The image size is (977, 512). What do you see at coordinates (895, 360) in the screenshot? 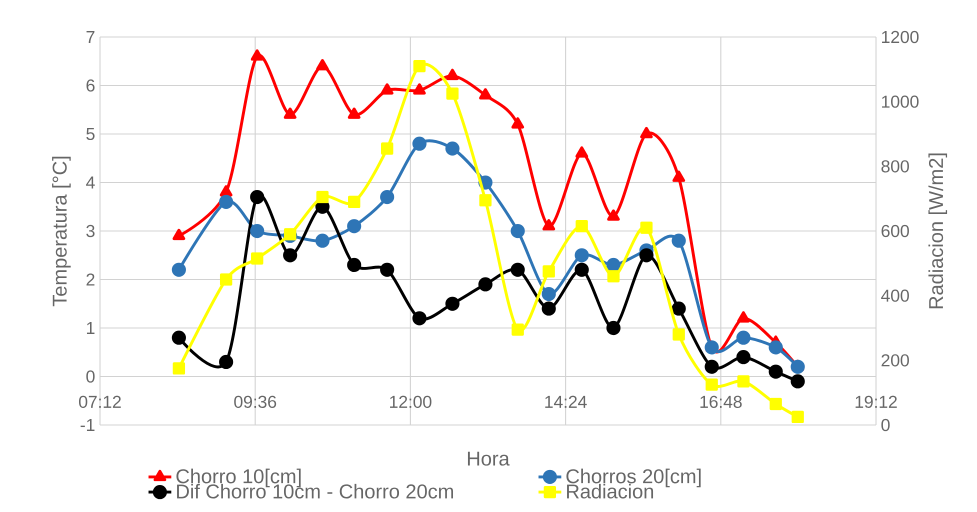
I see `y2-tick-label: 200` at bounding box center [895, 360].